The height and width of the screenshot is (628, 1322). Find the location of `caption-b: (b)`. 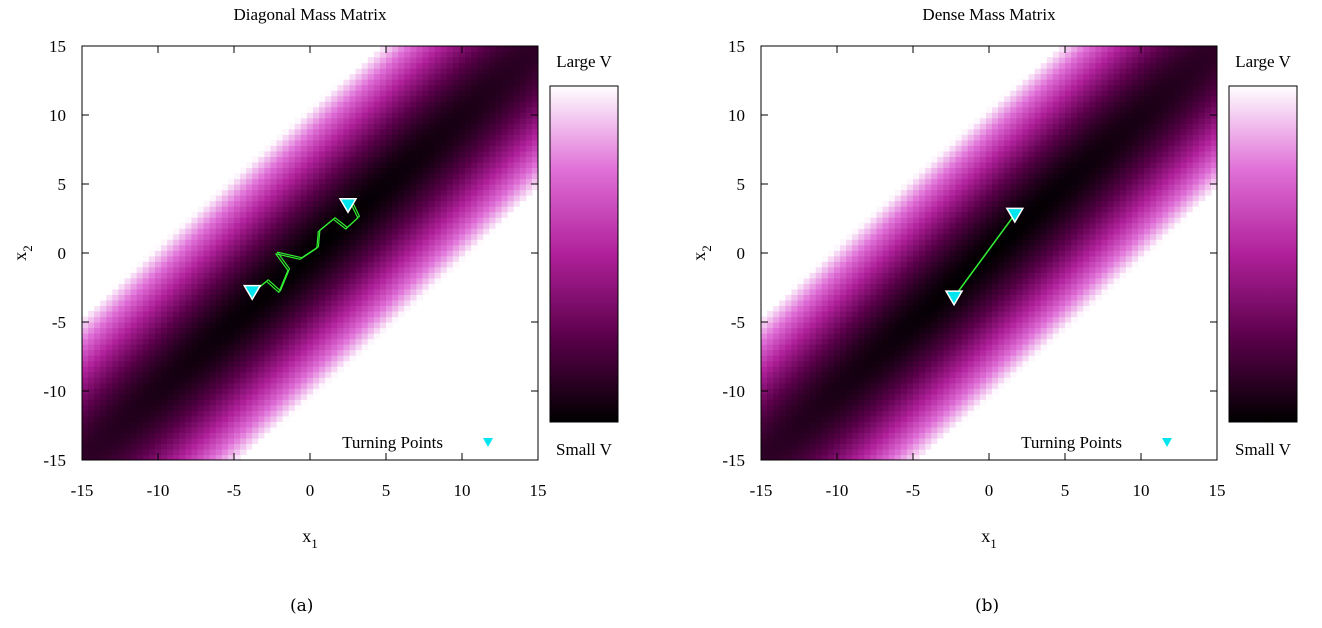

caption-b: (b) is located at coordinates (987, 606).